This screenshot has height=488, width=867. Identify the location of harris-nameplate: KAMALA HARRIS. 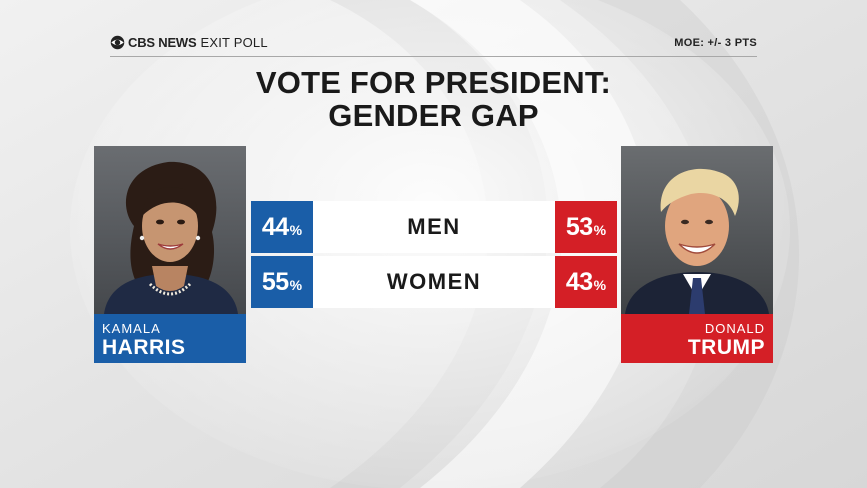
(170, 338).